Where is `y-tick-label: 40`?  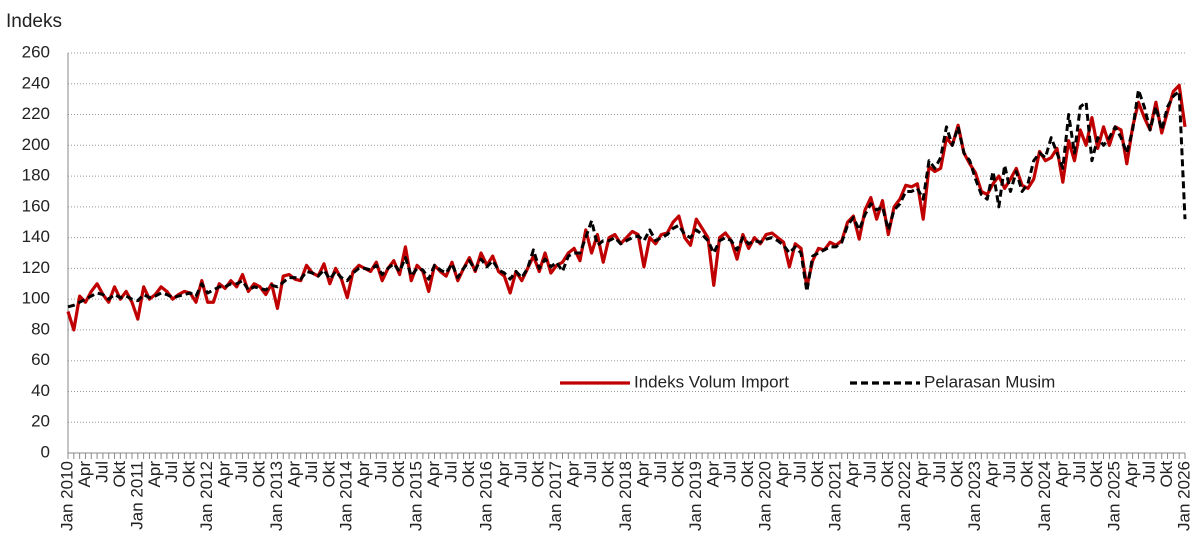
y-tick-label: 40 is located at coordinates (40, 390).